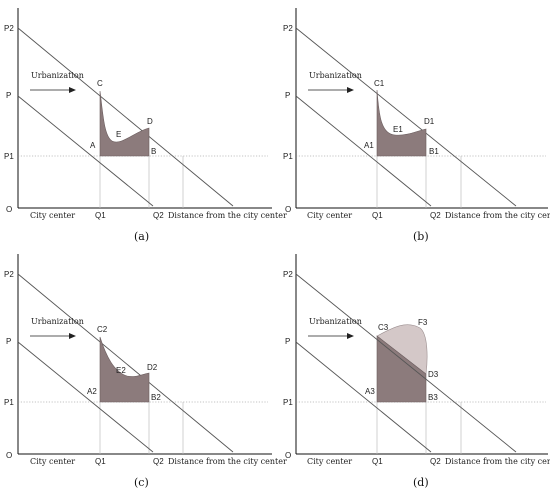  Describe the element at coordinates (429, 121) in the screenshot. I see `point-d-label: D1` at that location.